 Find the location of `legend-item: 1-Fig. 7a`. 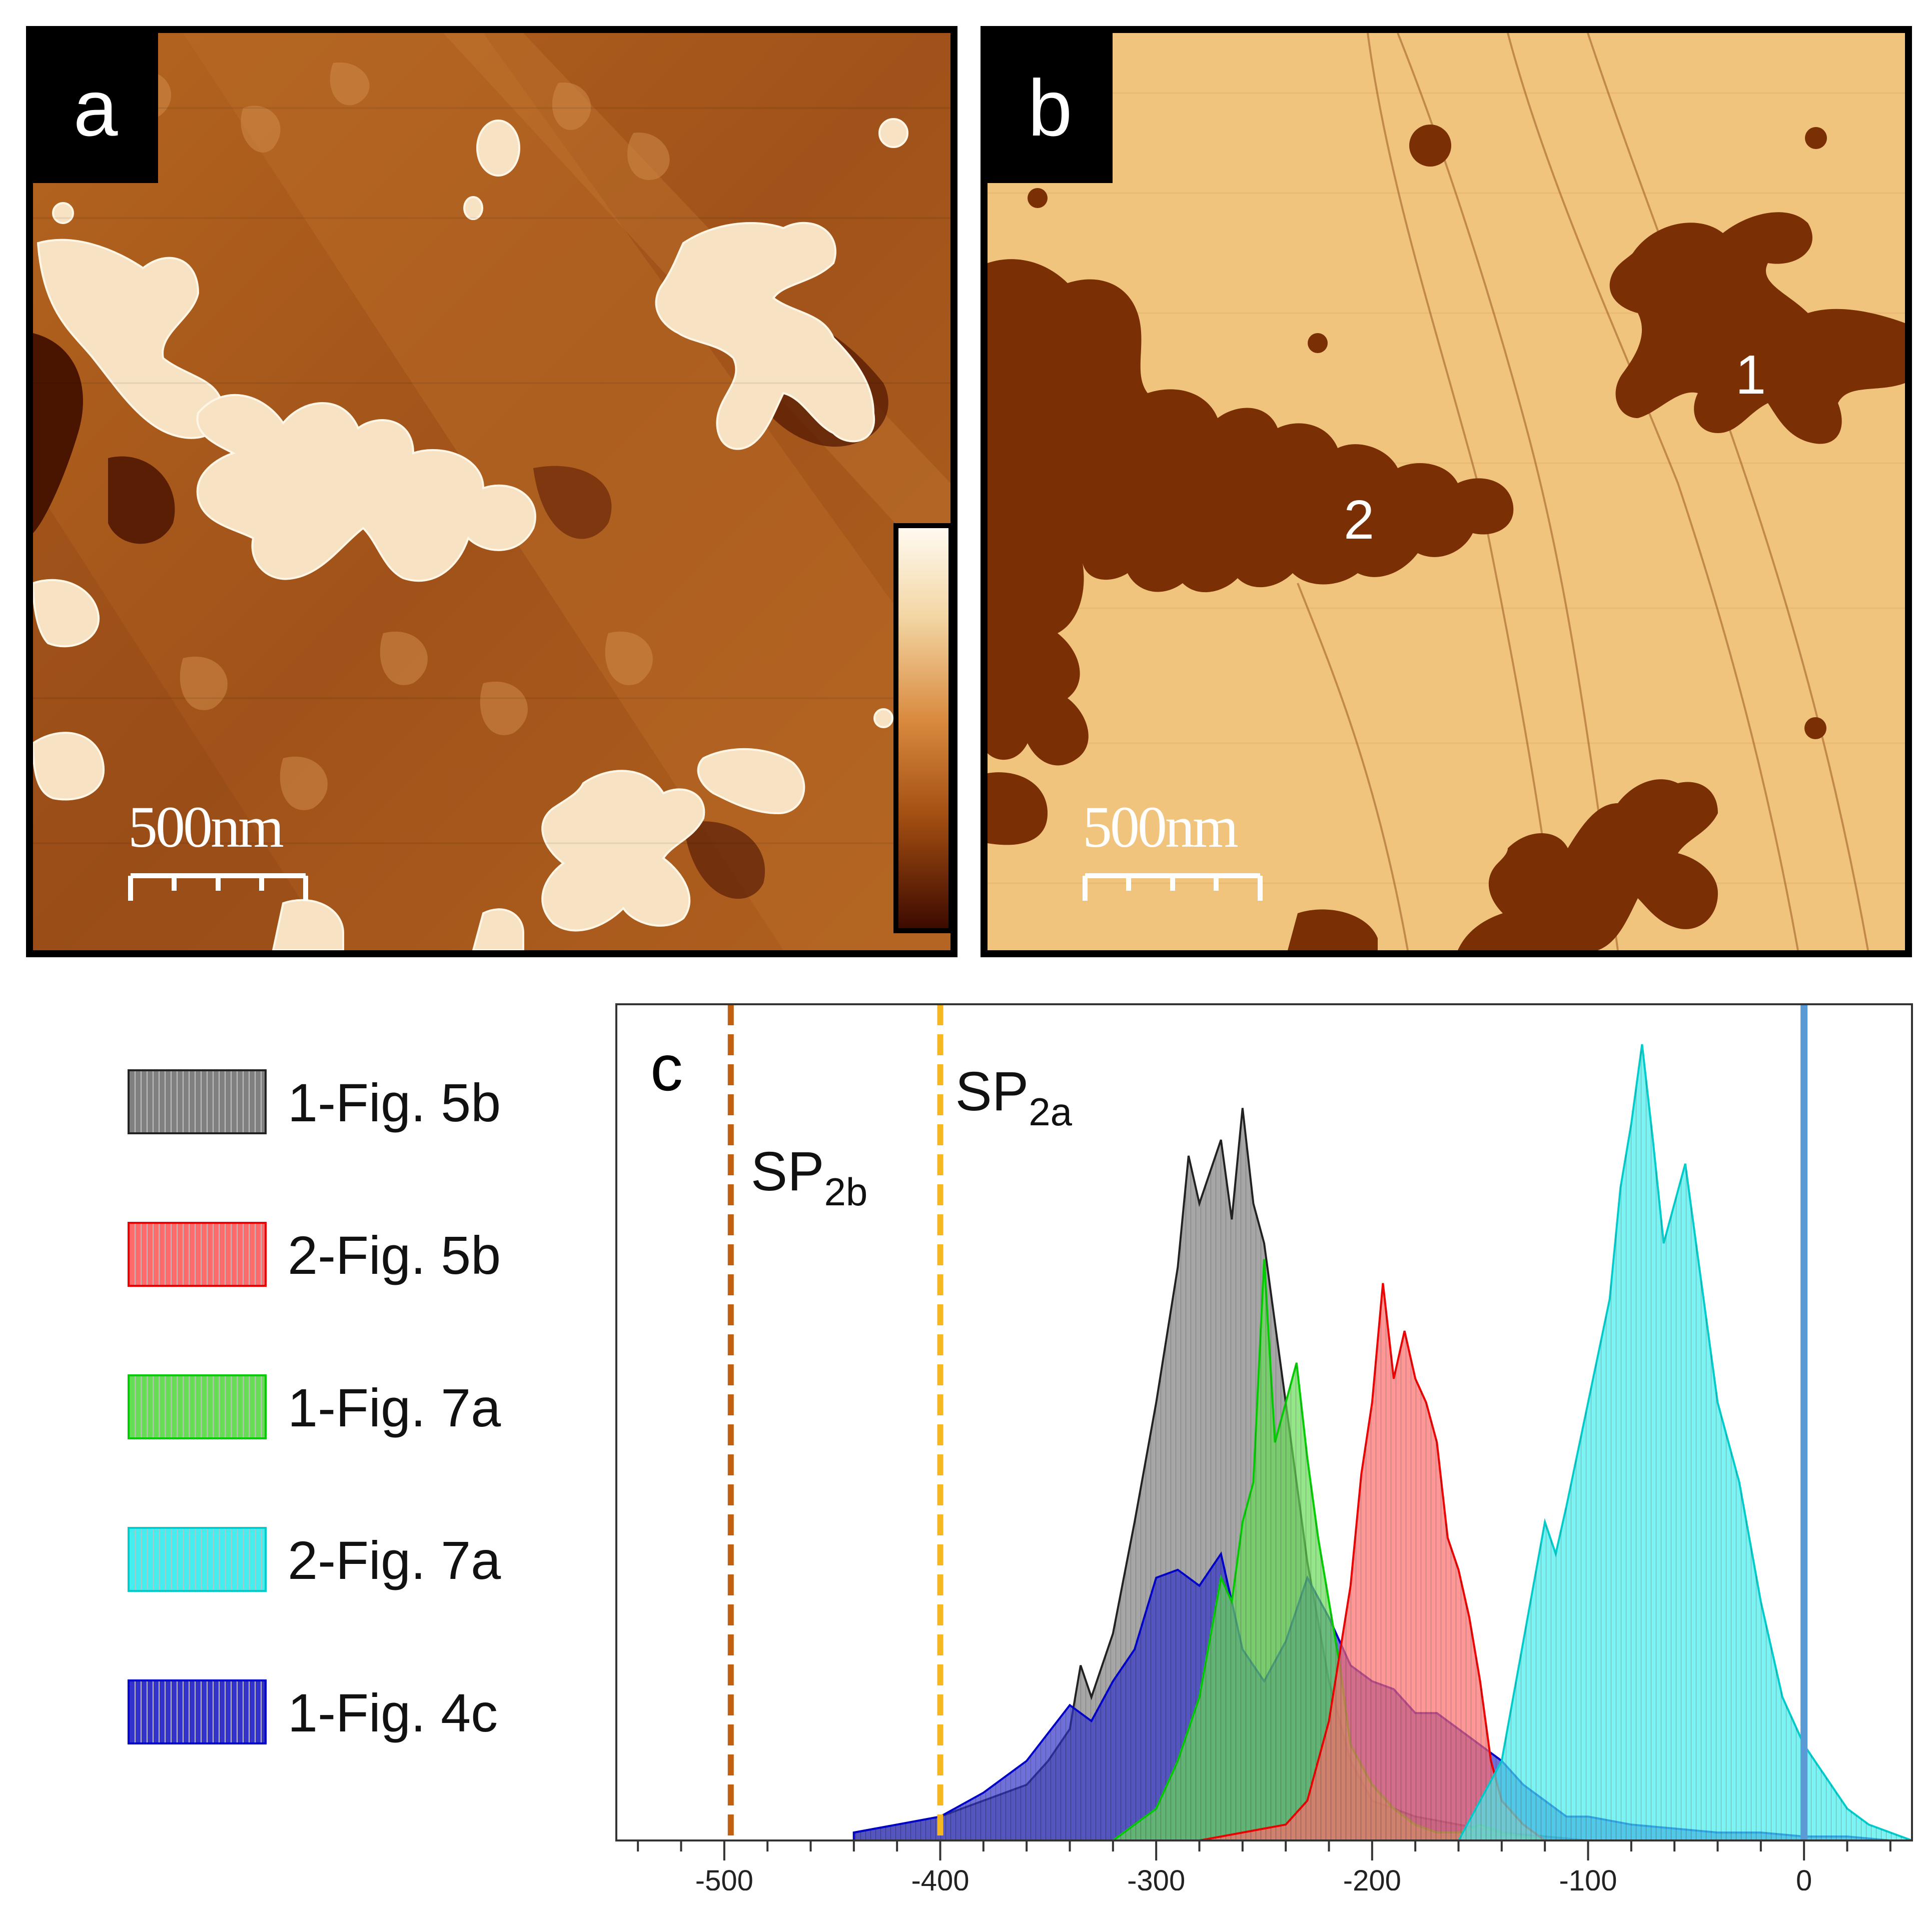

legend-item: 1-Fig. 7a is located at coordinates (353, 1405).